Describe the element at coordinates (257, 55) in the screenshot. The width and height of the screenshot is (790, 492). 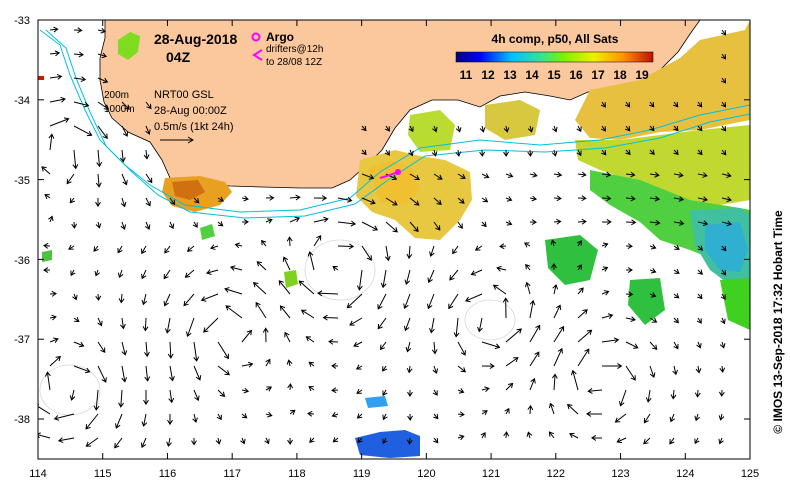
I see `drifter-legend-icon` at that location.